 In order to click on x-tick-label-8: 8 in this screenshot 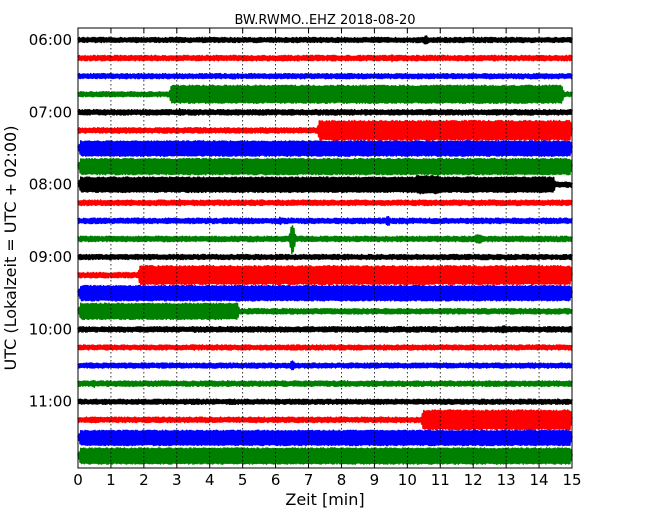, I will do `click(342, 480)`.